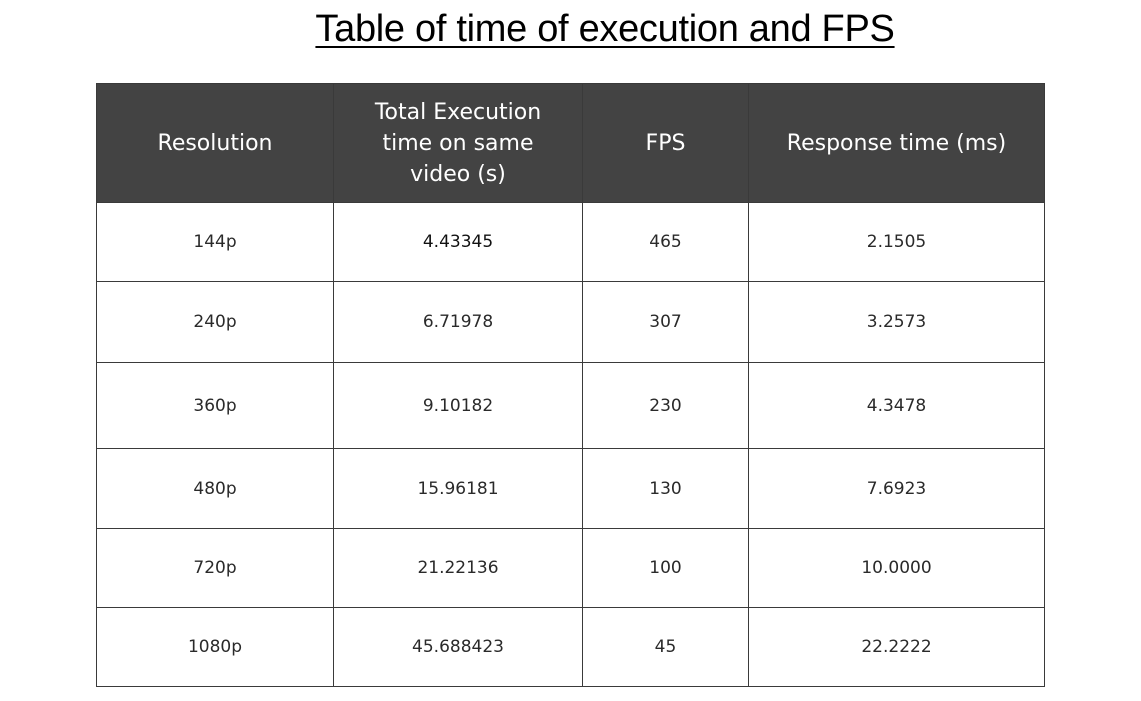  I want to click on table-row: 720p 21.22136 100 10.0000, so click(570, 568).